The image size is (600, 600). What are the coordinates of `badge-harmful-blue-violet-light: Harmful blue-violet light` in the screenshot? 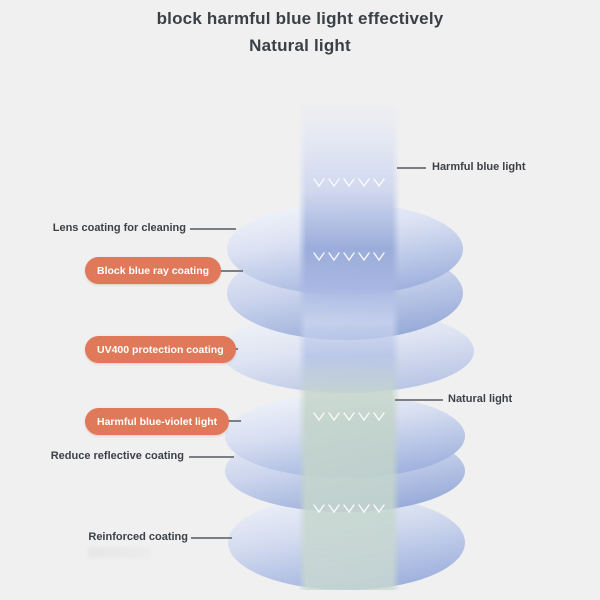 It's located at (157, 421).